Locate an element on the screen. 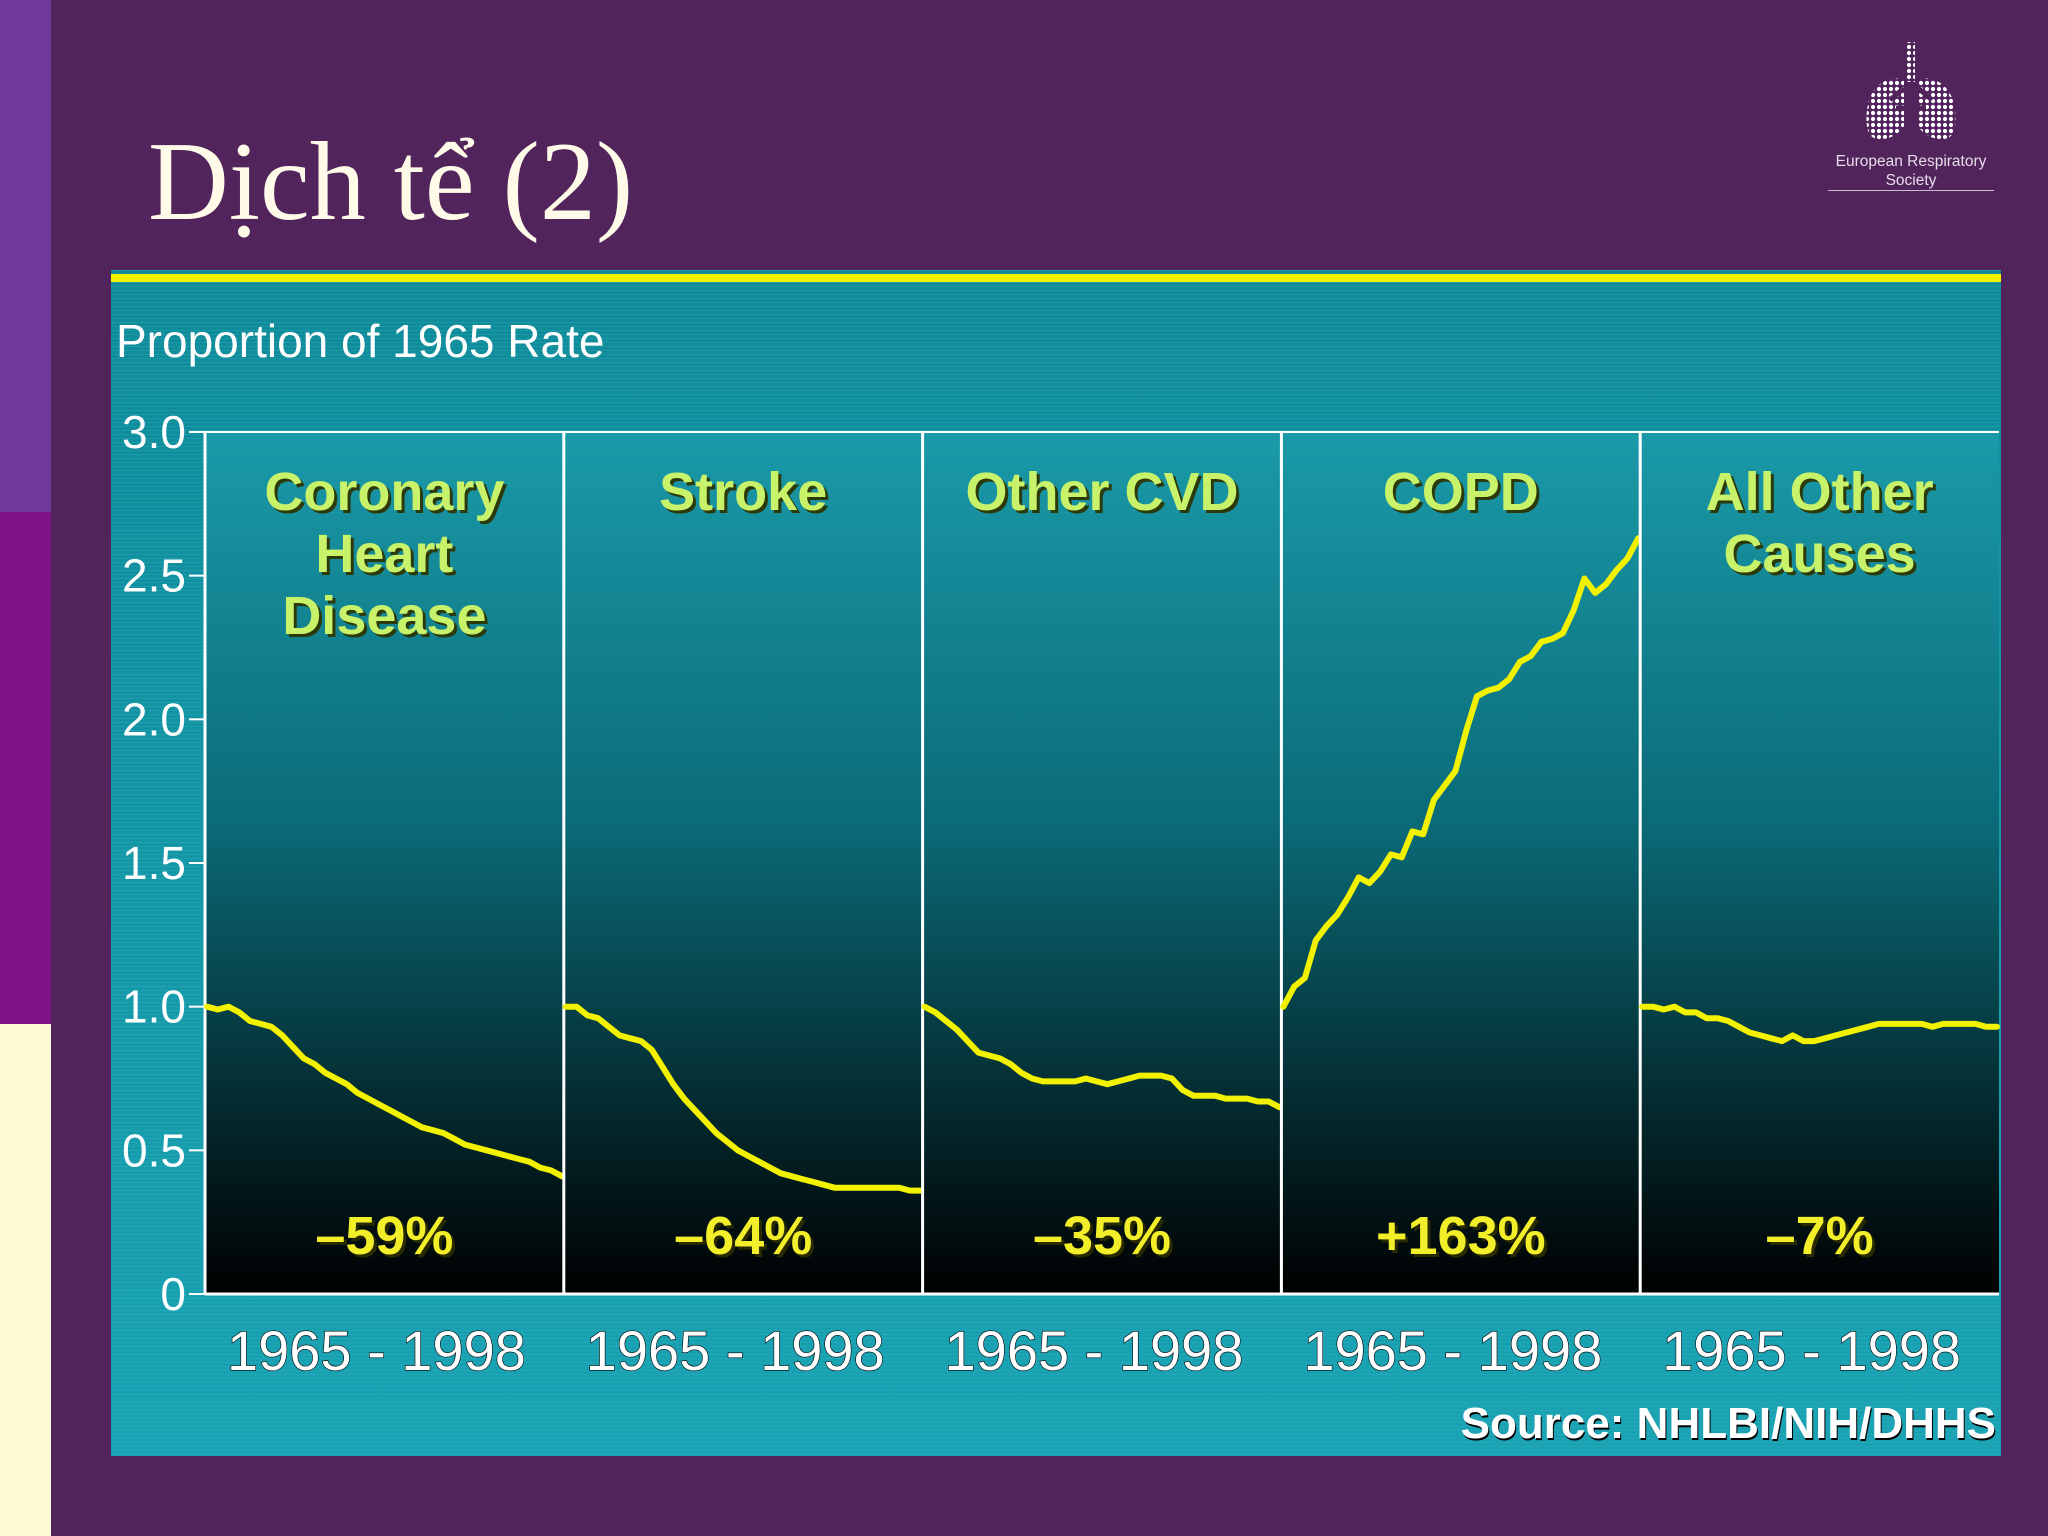  change-label-shadow: +163% is located at coordinates (1464, 1239).